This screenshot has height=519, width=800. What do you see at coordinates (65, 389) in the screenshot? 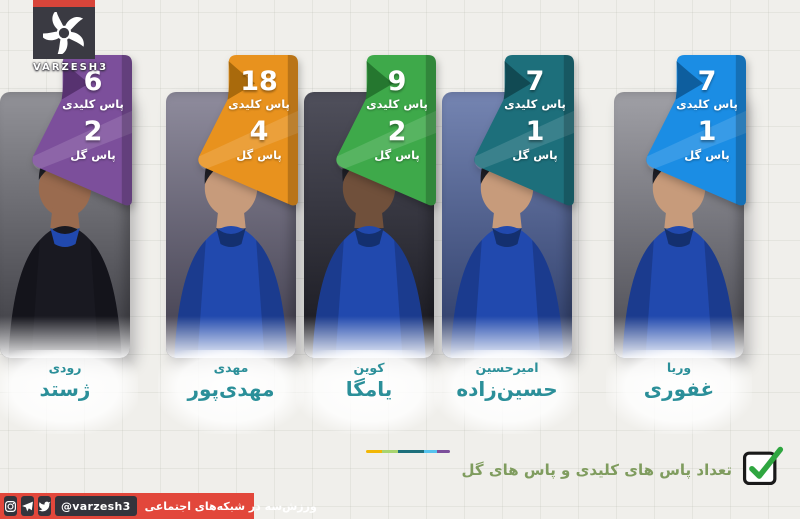
I see `player-last-name: ژستد` at bounding box center [65, 389].